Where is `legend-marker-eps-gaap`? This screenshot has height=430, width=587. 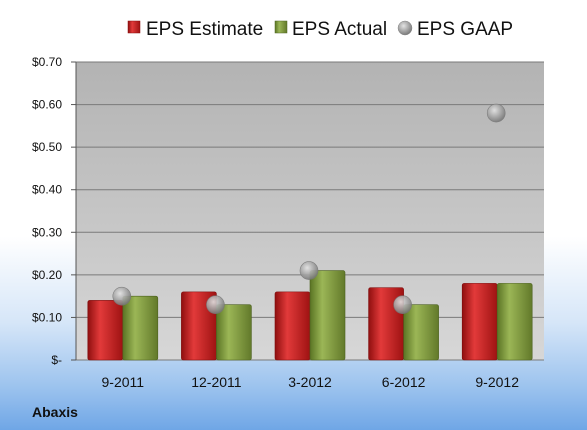
legend-marker-eps-gaap is located at coordinates (405, 28).